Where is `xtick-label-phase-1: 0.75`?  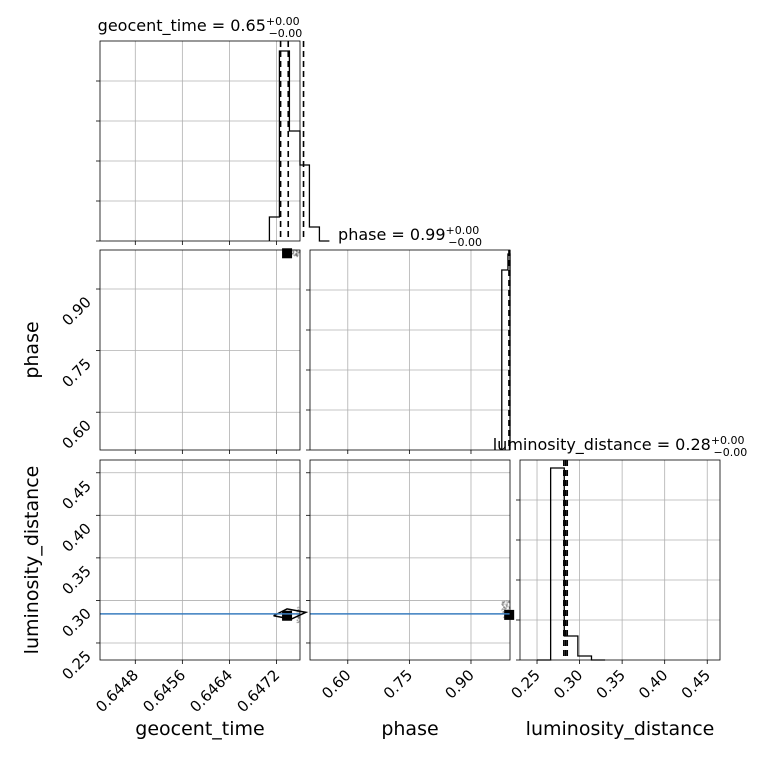 xtick-label-phase-1: 0.75 is located at coordinates (398, 684).